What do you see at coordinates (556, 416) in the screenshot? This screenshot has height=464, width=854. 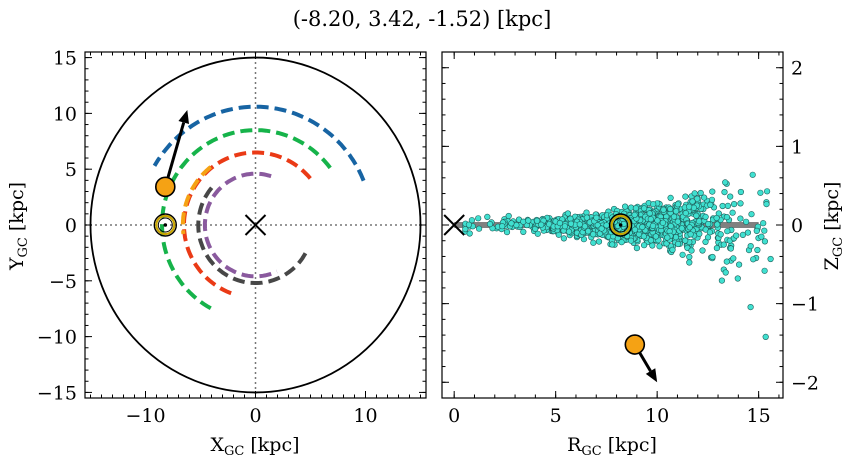 I see `x-tick-label: 5` at bounding box center [556, 416].